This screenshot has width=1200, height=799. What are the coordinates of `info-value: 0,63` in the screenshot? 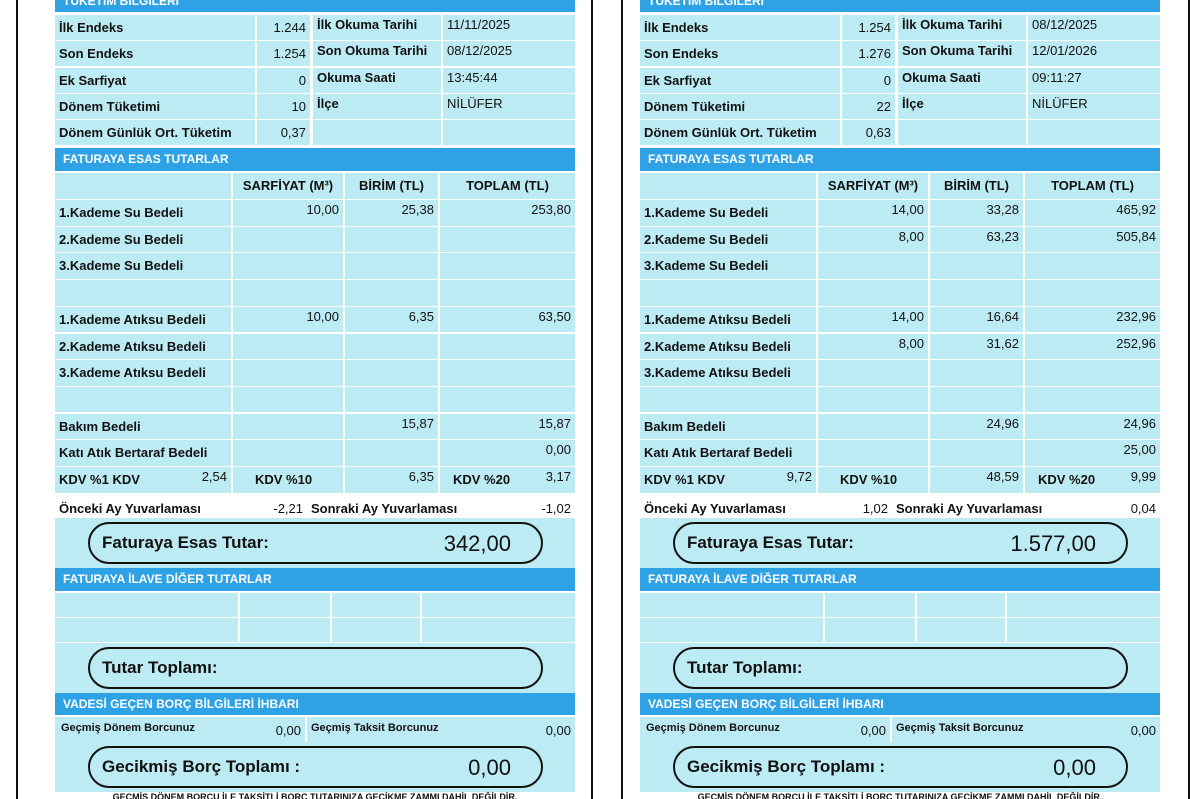 It's located at (878, 133).